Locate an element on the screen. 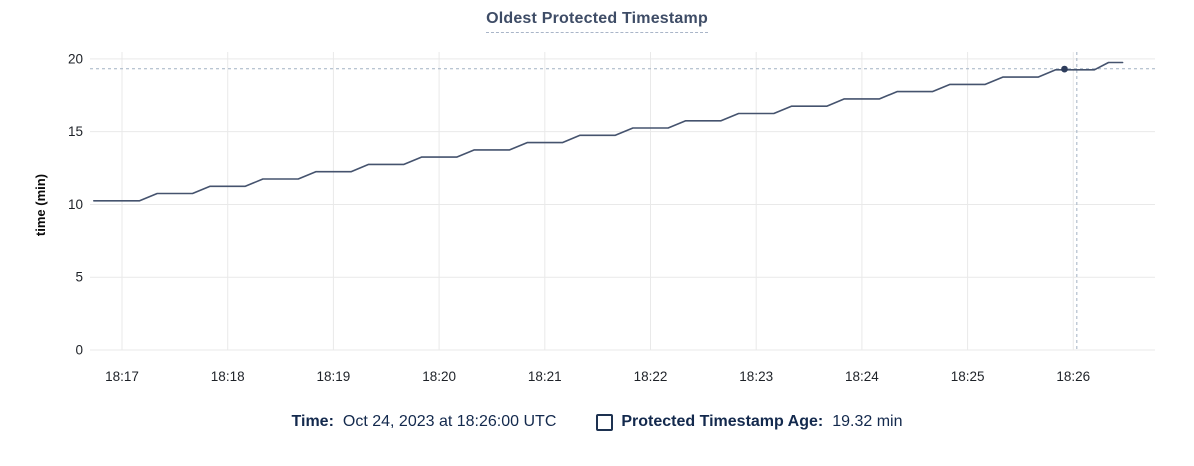 The width and height of the screenshot is (1194, 466). legend-time-value: Oct 24, 2023 at 18:26:00 UTC is located at coordinates (449, 421).